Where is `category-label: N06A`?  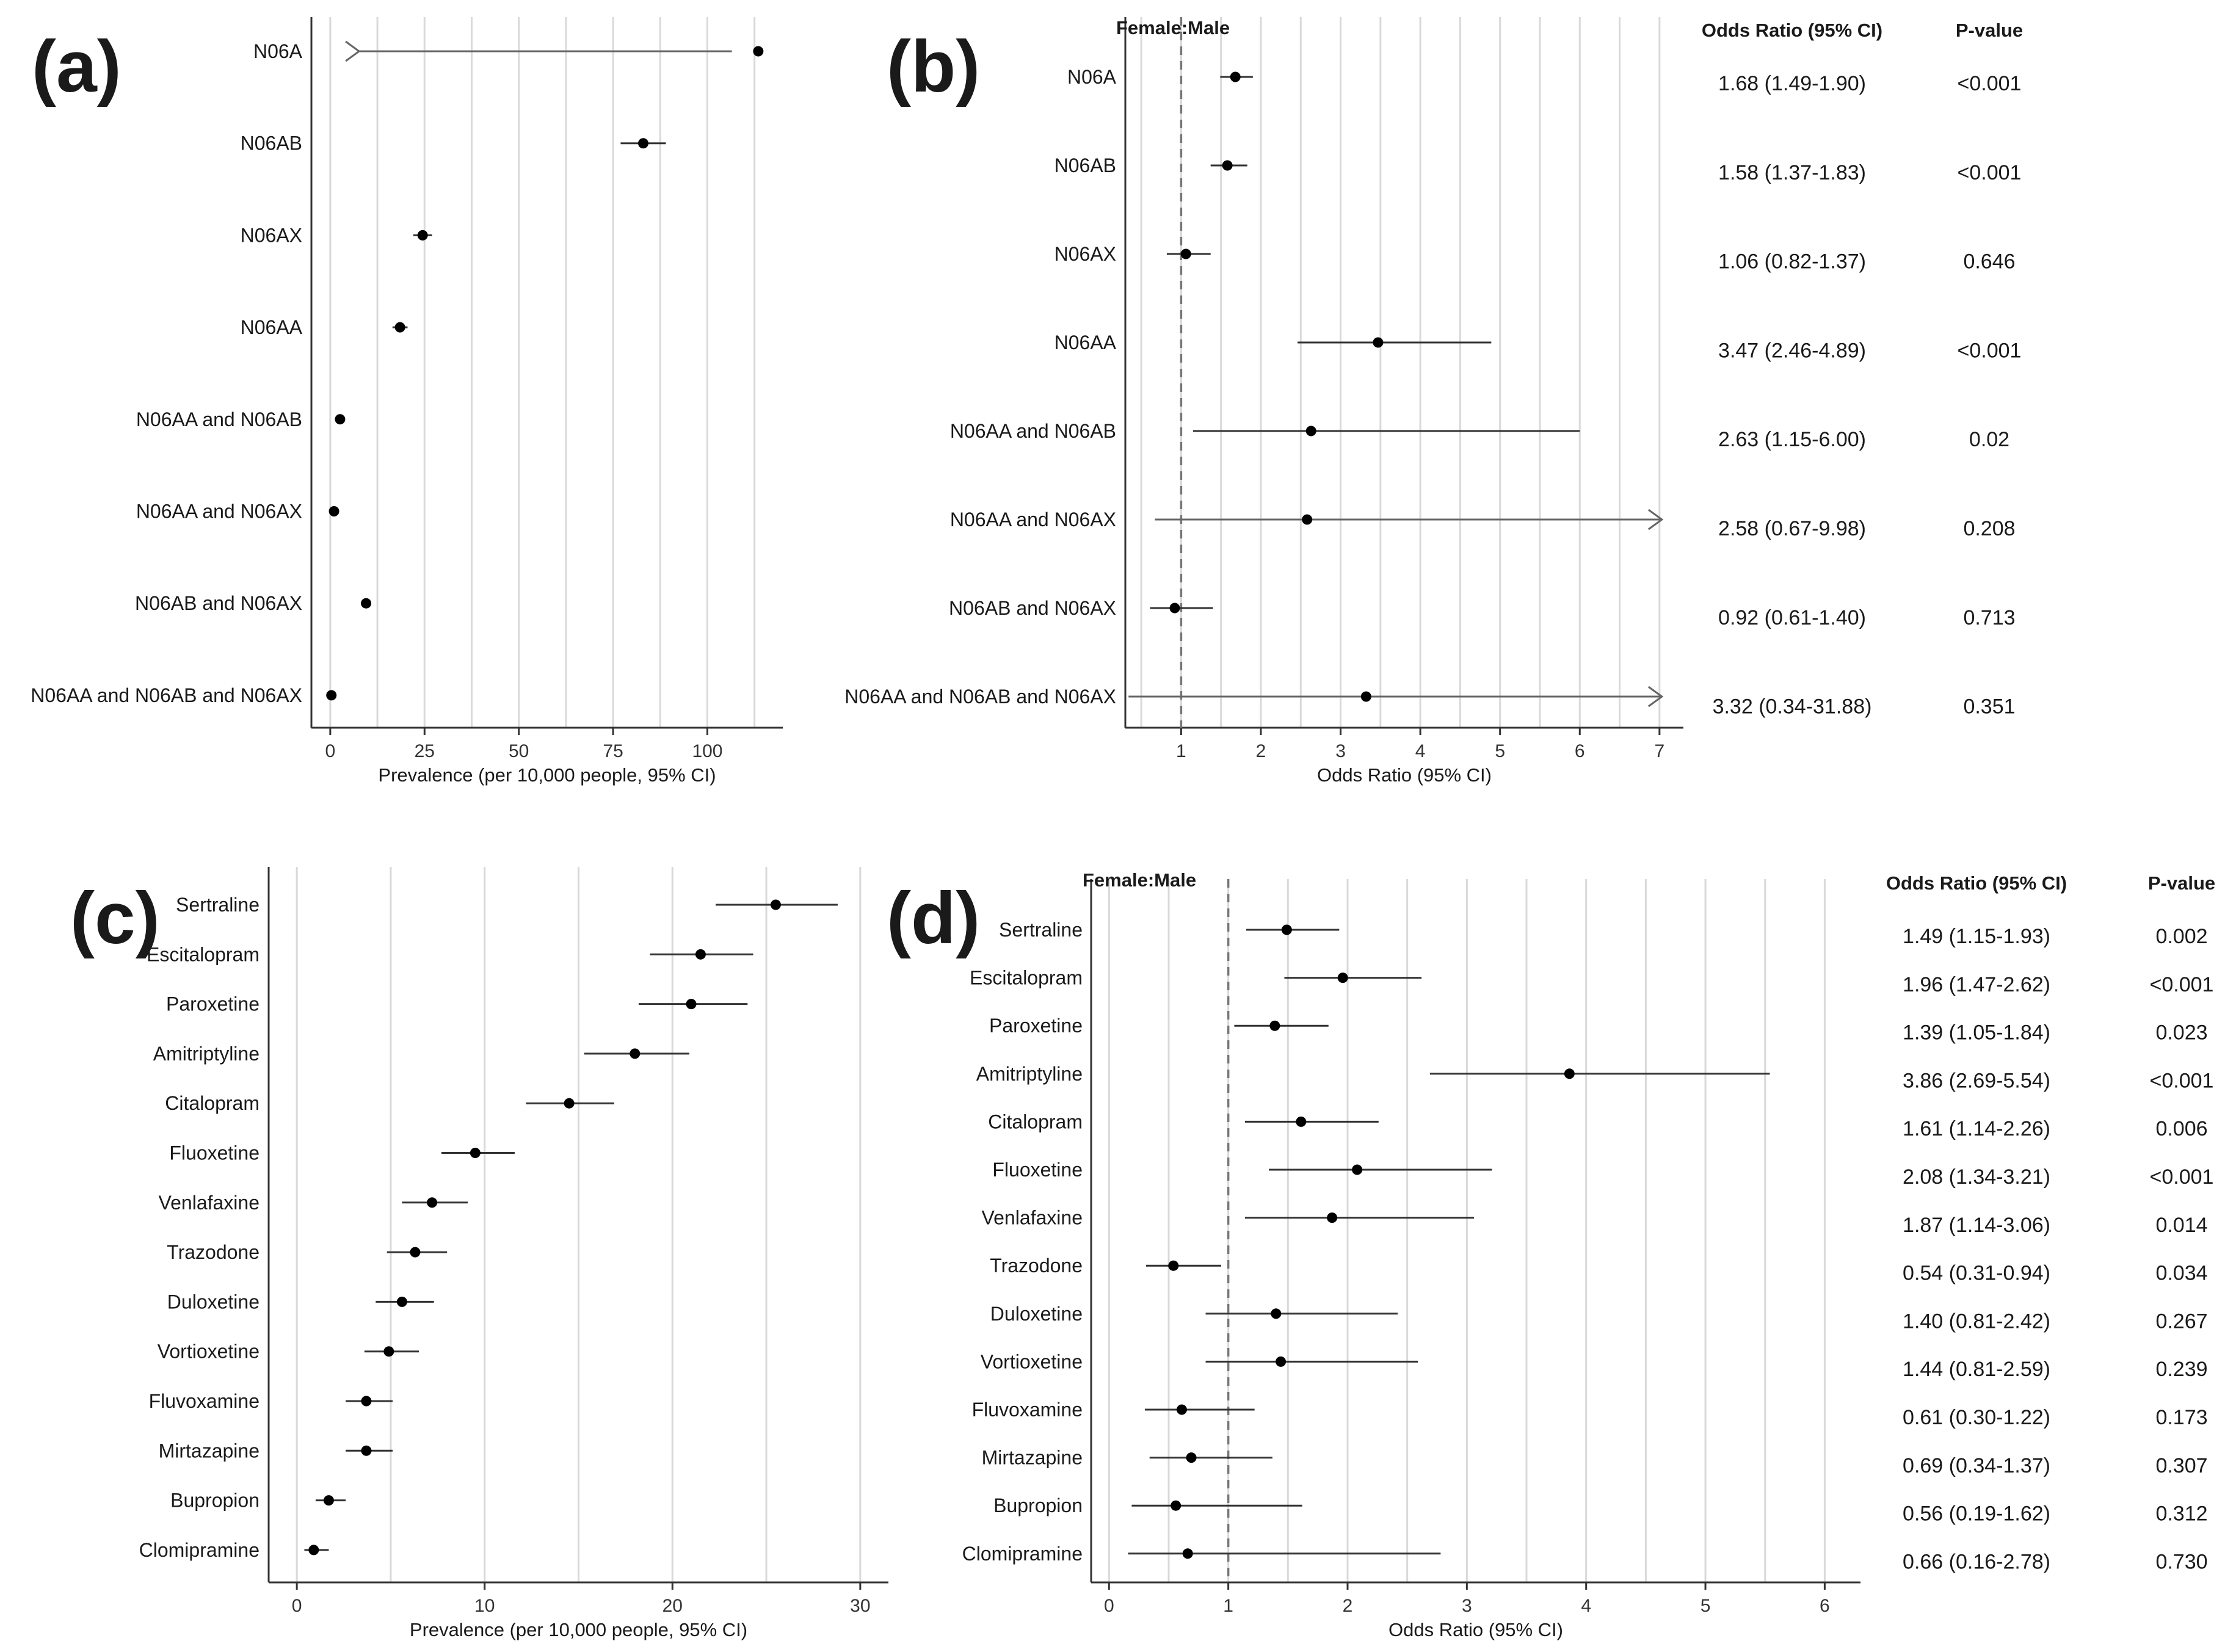 category-label: N06A is located at coordinates (278, 51).